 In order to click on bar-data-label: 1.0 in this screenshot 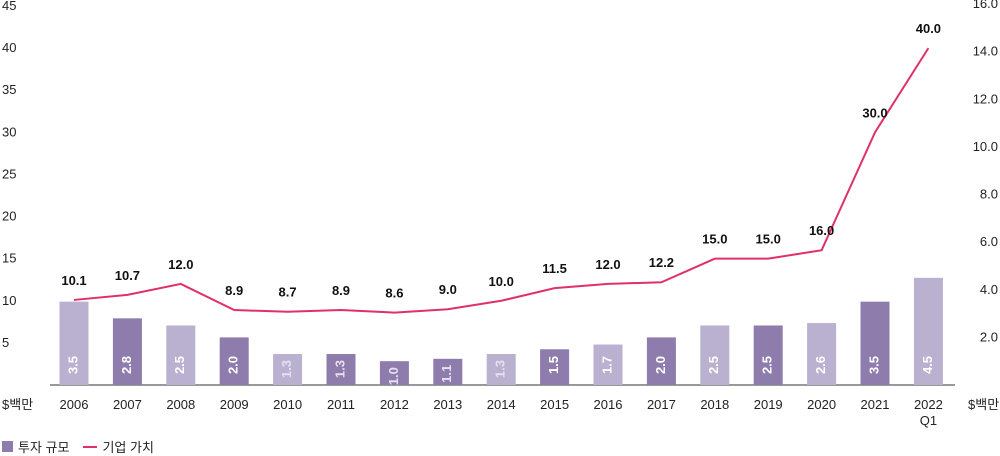, I will do `click(393, 376)`.